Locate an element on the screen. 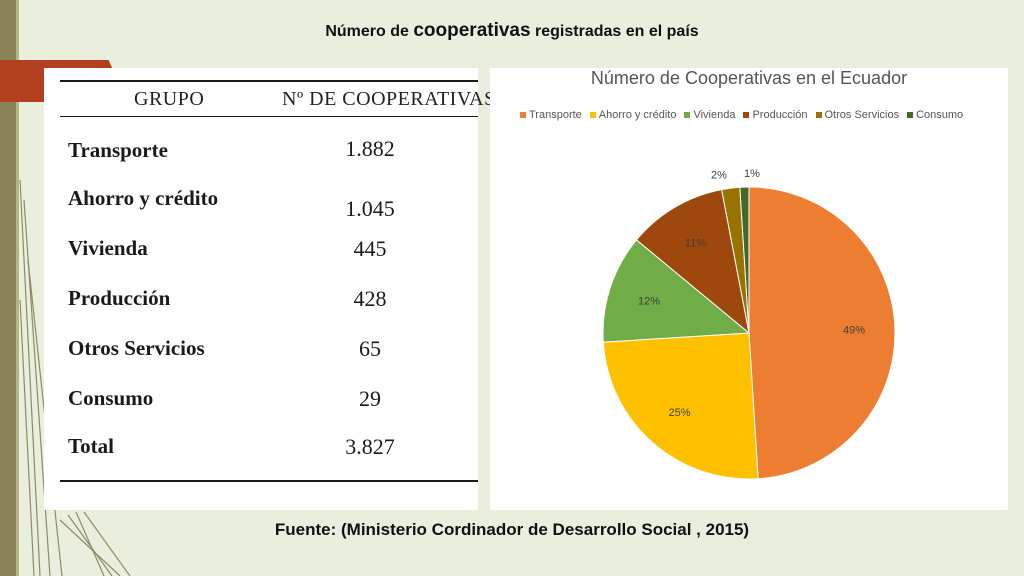 Image resolution: width=1024 pixels, height=576 pixels. legend-label: Consumo is located at coordinates (940, 115).